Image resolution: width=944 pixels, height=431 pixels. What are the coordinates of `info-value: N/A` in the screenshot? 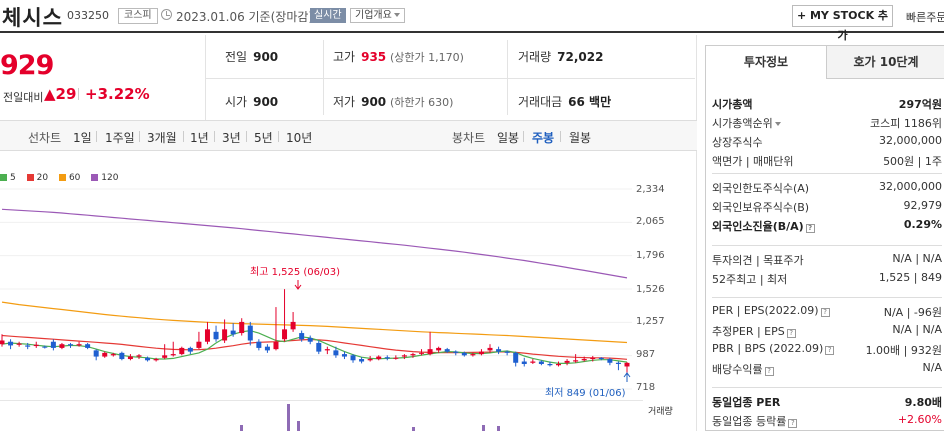 It's located at (932, 367).